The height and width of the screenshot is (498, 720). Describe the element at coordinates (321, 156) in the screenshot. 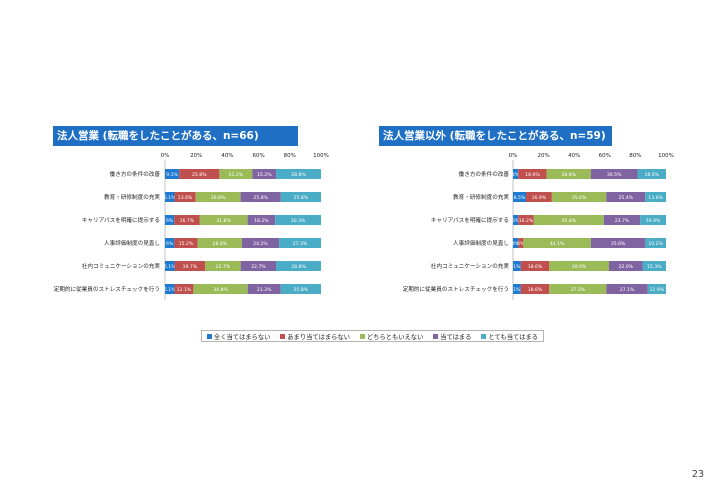

I see `x-tick-label: 100%` at that location.